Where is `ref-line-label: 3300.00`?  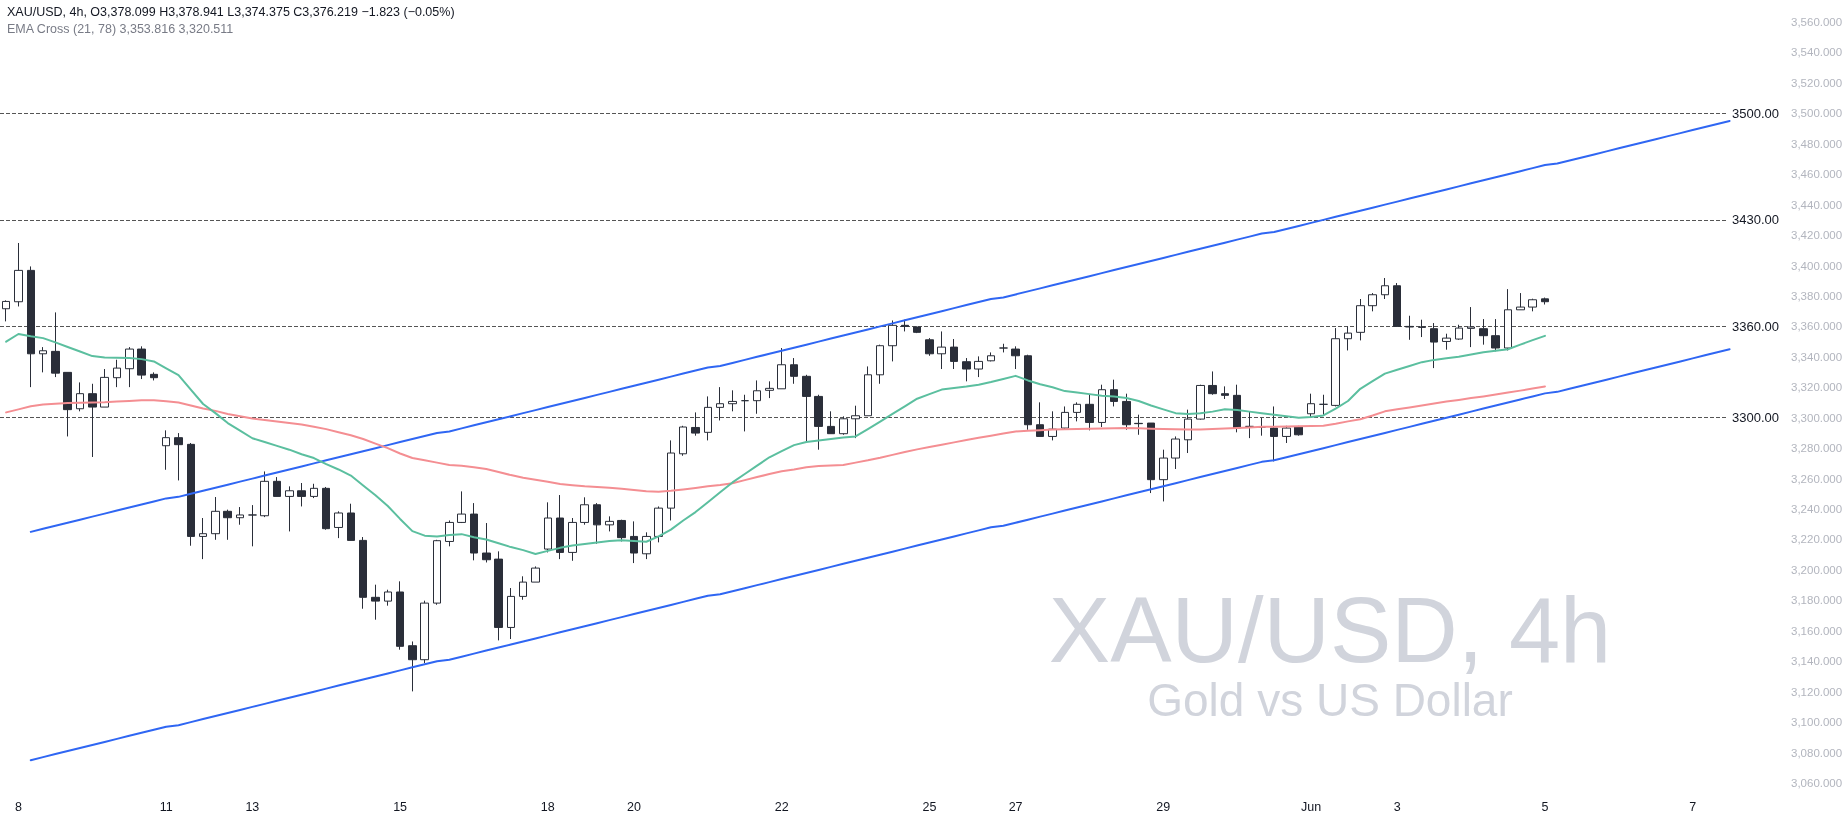 ref-line-label: 3300.00 is located at coordinates (1755, 418).